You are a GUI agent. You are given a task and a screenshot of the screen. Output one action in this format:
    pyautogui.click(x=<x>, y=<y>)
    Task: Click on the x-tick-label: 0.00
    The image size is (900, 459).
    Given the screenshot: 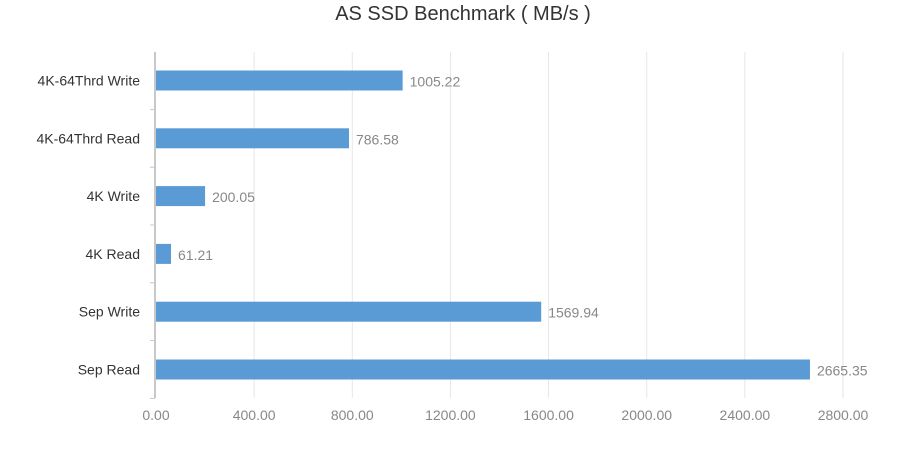 What is the action you would take?
    pyautogui.click(x=155, y=415)
    